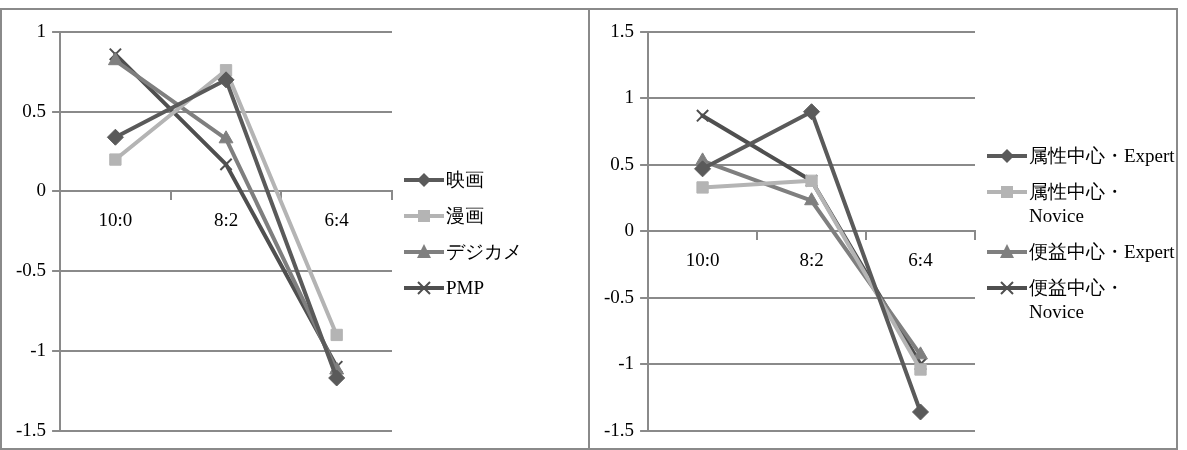 This screenshot has height=450, width=1187. I want to click on legend-label: PMP, so click(465, 288).